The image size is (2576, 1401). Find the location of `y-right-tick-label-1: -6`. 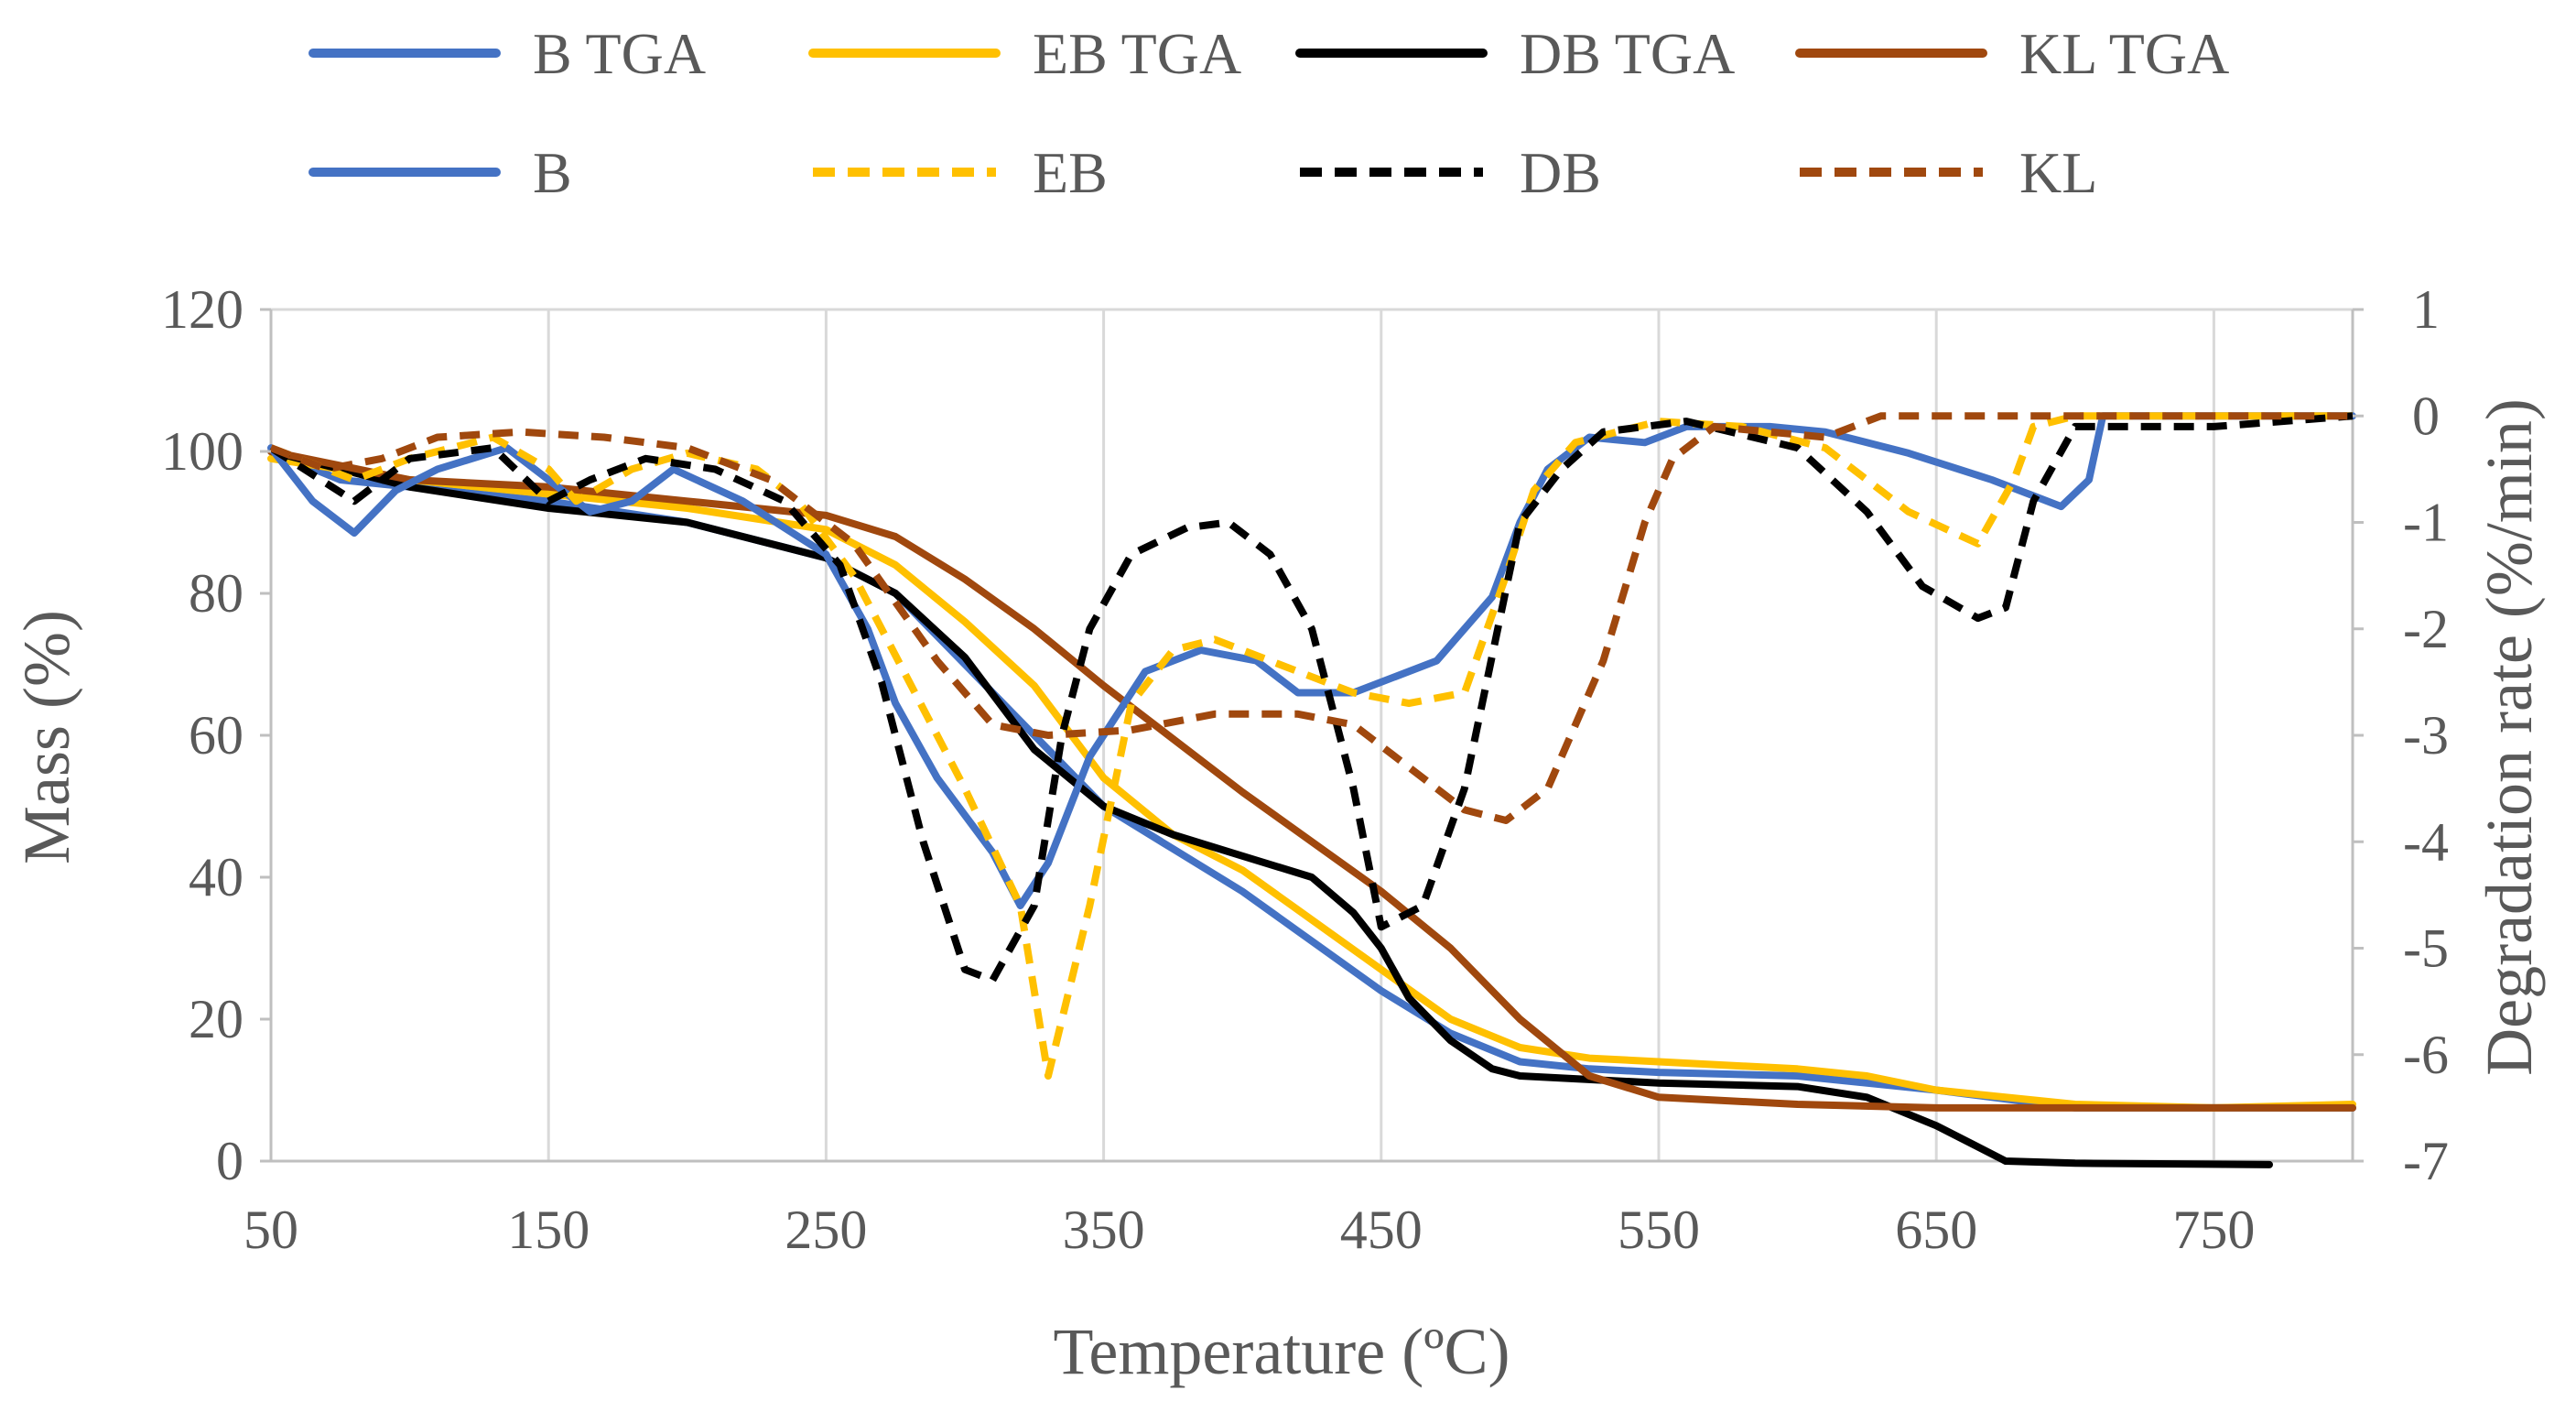

y-right-tick-label-1: -6 is located at coordinates (2426, 1055).